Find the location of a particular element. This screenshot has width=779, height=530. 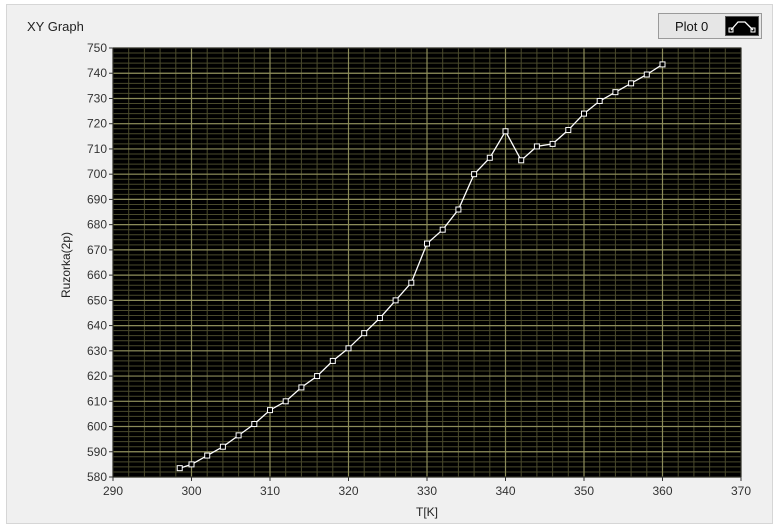

y-axis-label: Ruzorka(2p) is located at coordinates (66, 265).